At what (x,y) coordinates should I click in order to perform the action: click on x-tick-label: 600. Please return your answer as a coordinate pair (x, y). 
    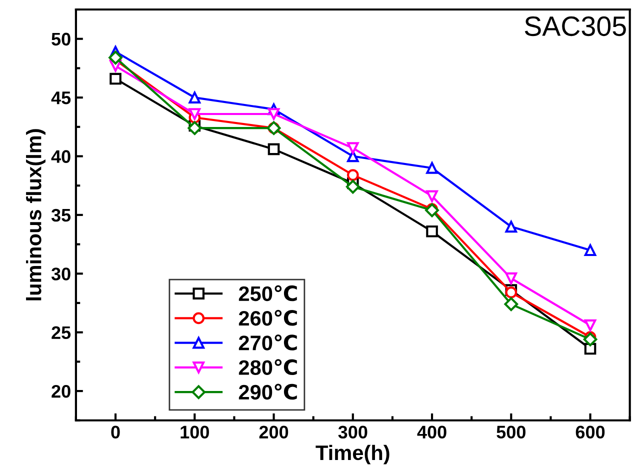
    Looking at the image, I should click on (590, 432).